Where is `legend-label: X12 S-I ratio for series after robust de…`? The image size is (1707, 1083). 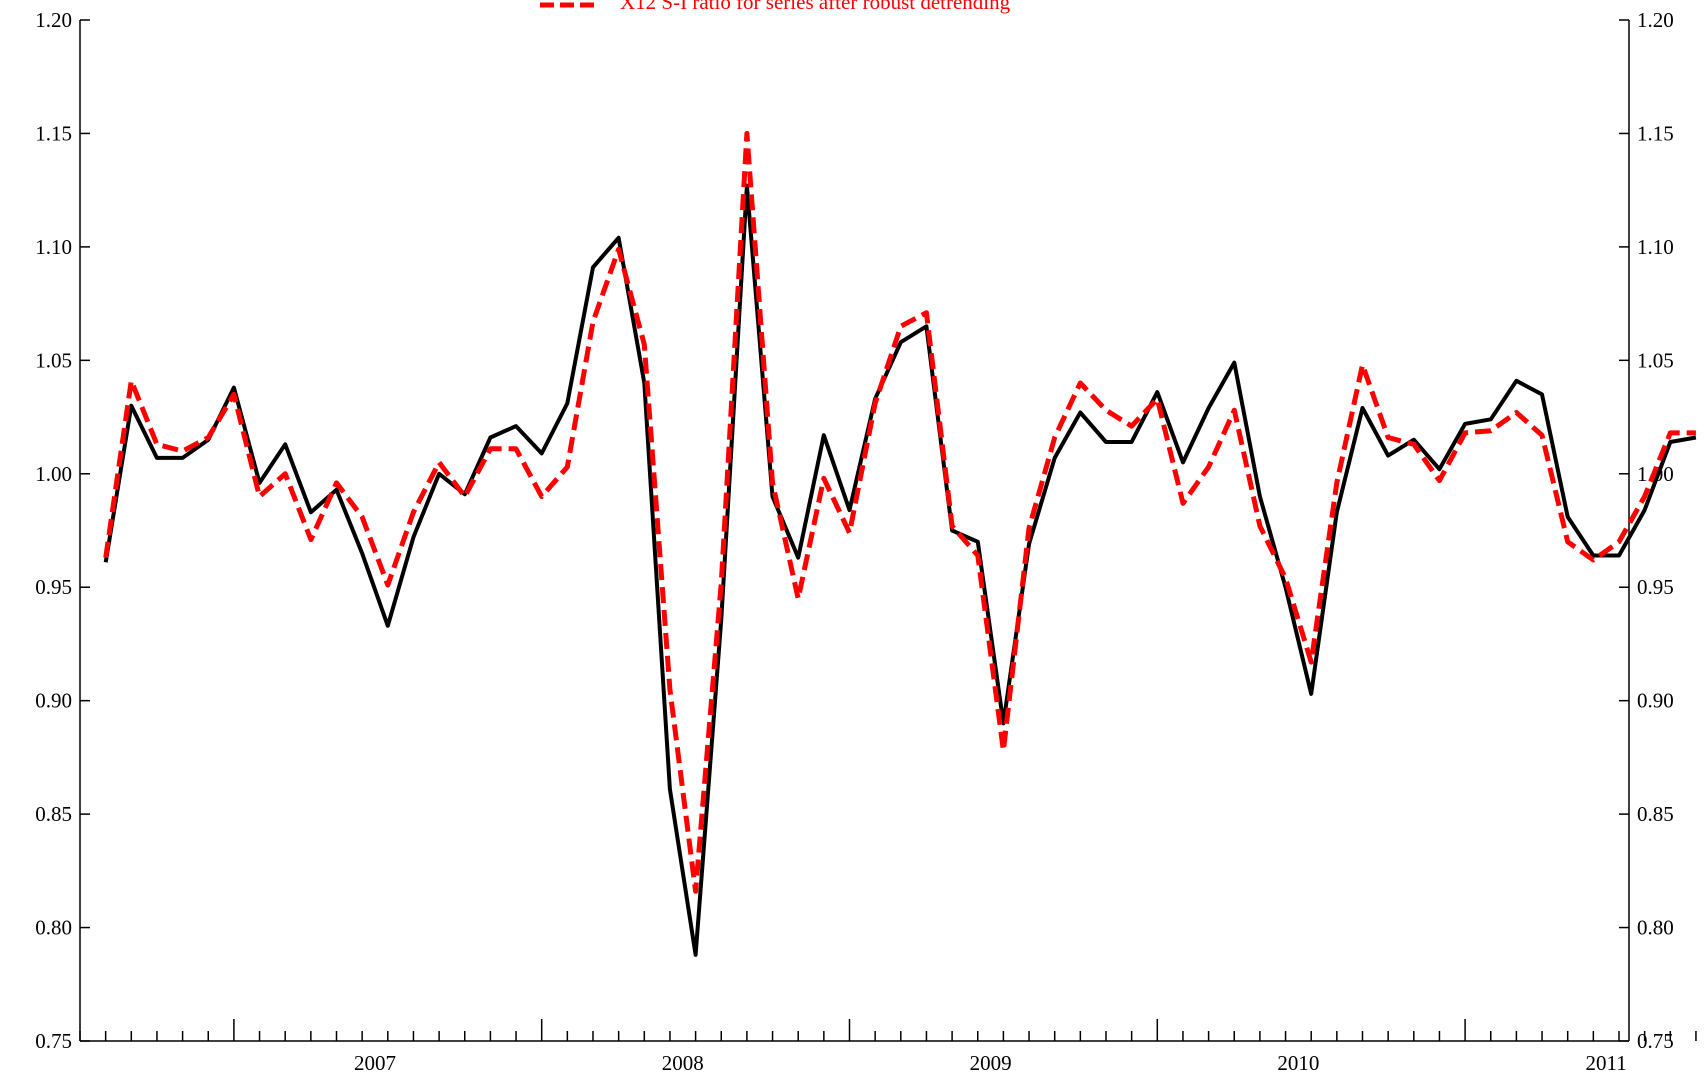 legend-label: X12 S-I ratio for series after robust de… is located at coordinates (815, 7).